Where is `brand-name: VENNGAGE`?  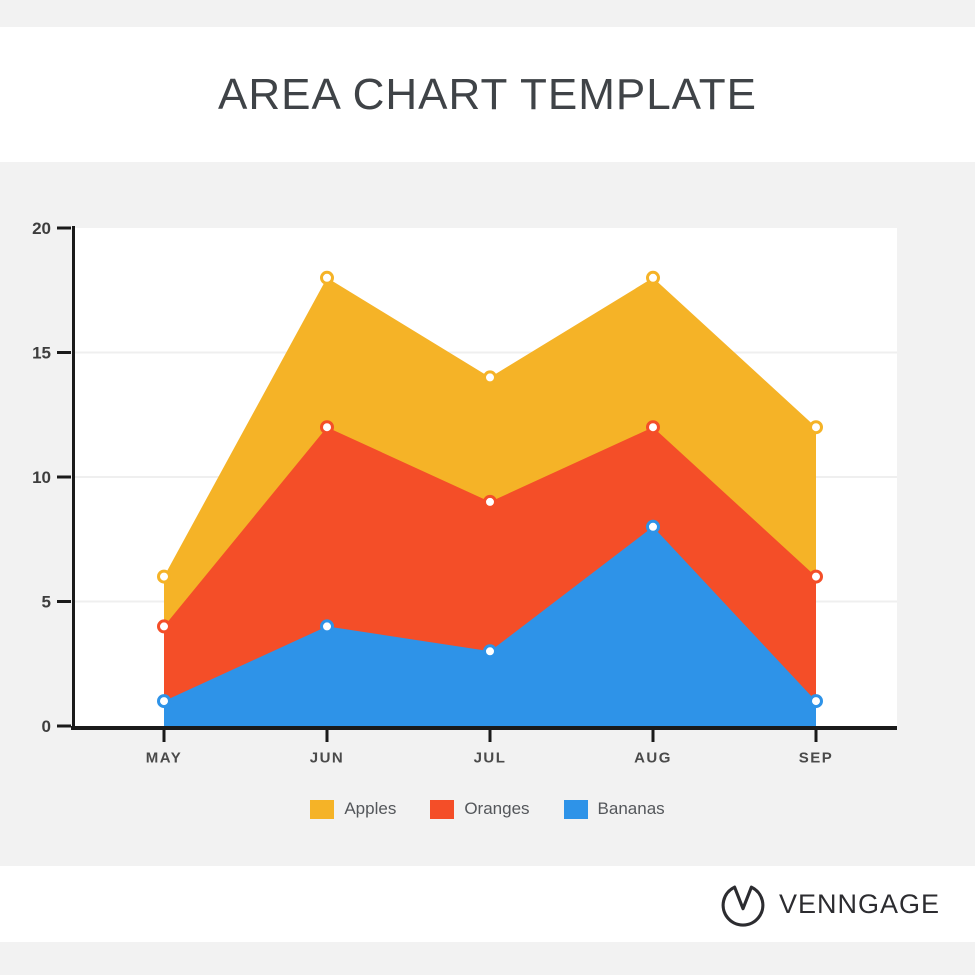 brand-name: VENNGAGE is located at coordinates (859, 903).